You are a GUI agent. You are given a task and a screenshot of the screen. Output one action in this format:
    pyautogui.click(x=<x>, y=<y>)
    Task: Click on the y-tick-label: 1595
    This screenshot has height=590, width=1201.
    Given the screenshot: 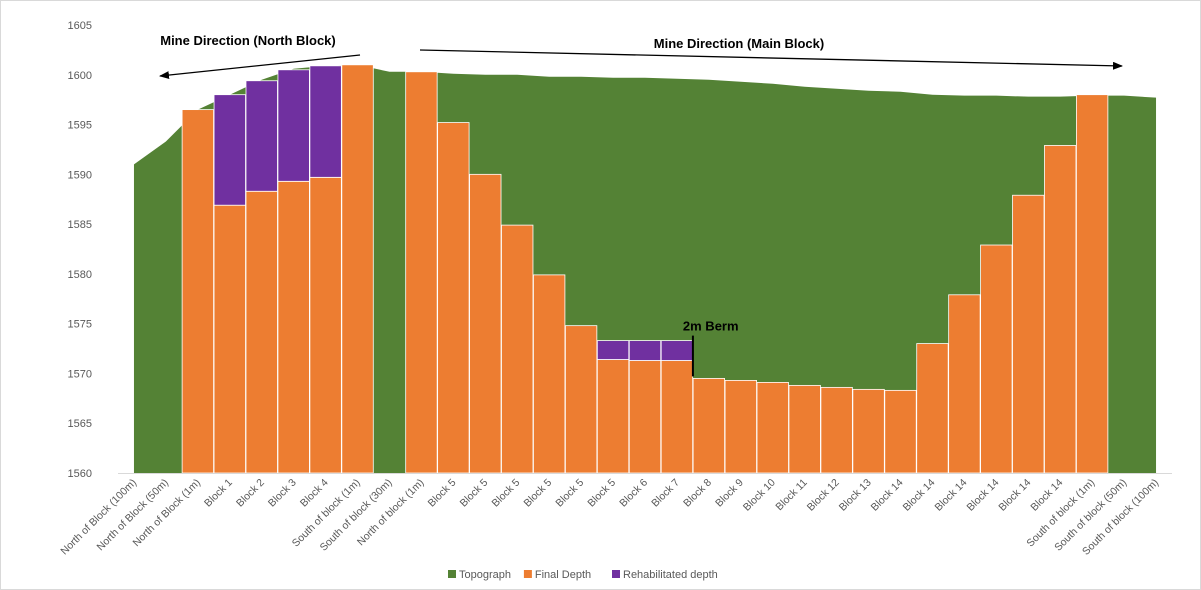 What is the action you would take?
    pyautogui.click(x=80, y=126)
    